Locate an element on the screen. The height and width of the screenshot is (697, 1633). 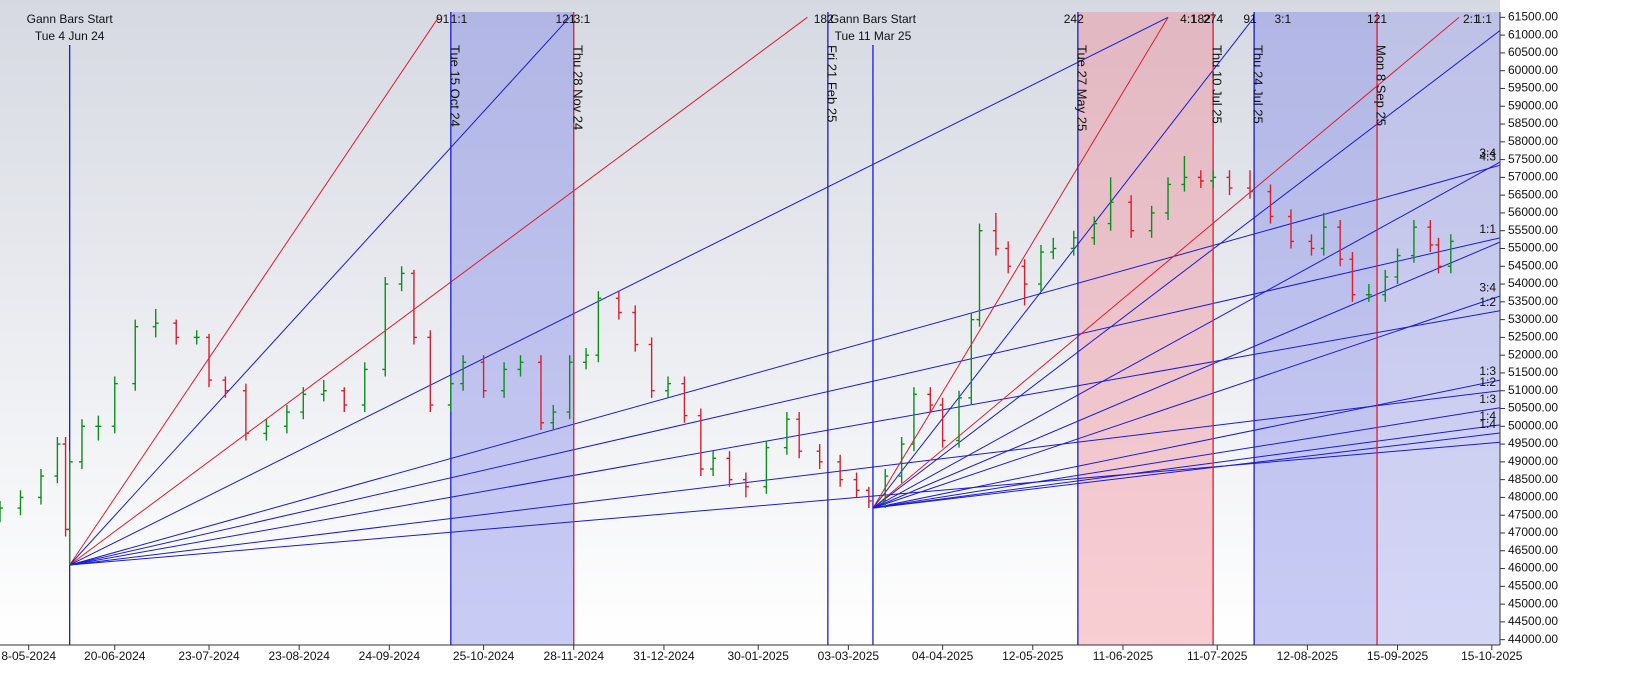
x-tick-label: 31-12-2024 is located at coordinates (664, 656).